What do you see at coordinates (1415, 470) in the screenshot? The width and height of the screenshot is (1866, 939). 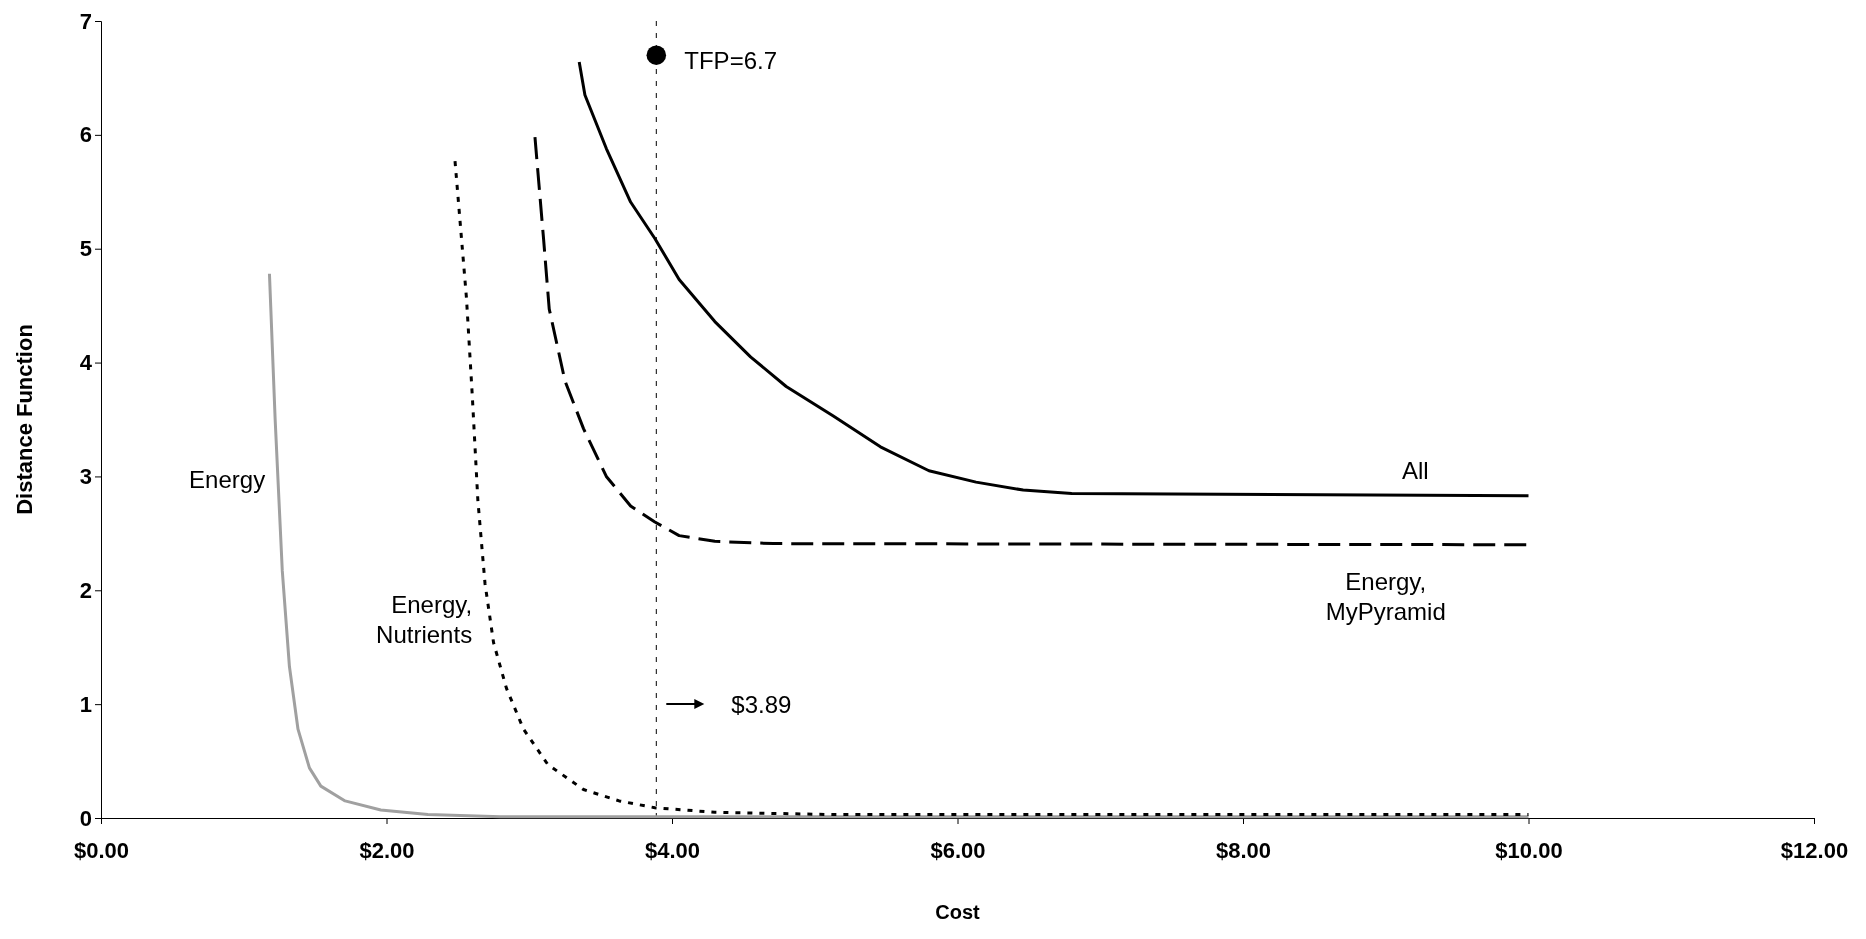 I see `series-label: All` at bounding box center [1415, 470].